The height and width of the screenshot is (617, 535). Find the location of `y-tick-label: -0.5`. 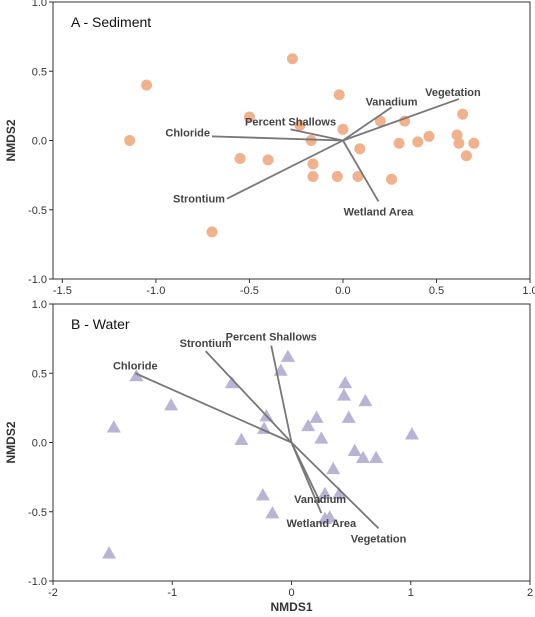

y-tick-label: -0.5 is located at coordinates (37, 211).